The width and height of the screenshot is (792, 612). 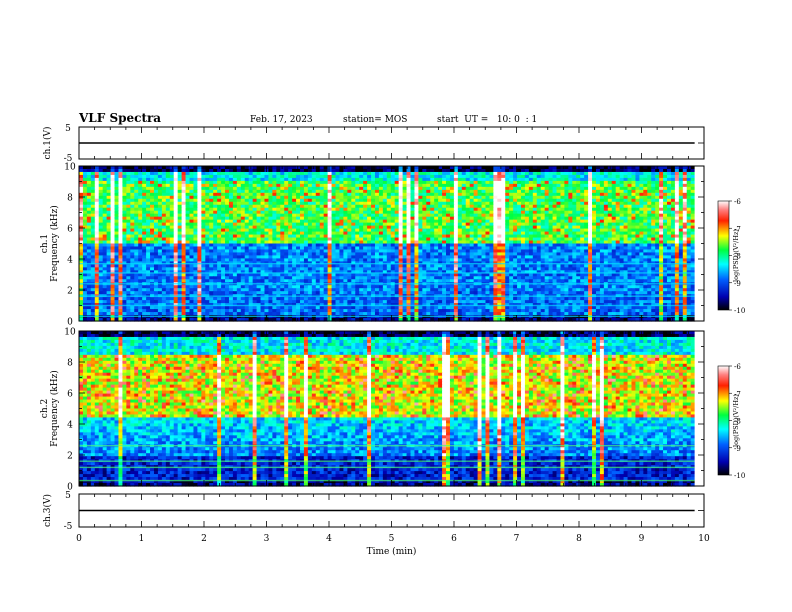 I want to click on y-axis-label: ch.1(V), so click(x=47, y=143).